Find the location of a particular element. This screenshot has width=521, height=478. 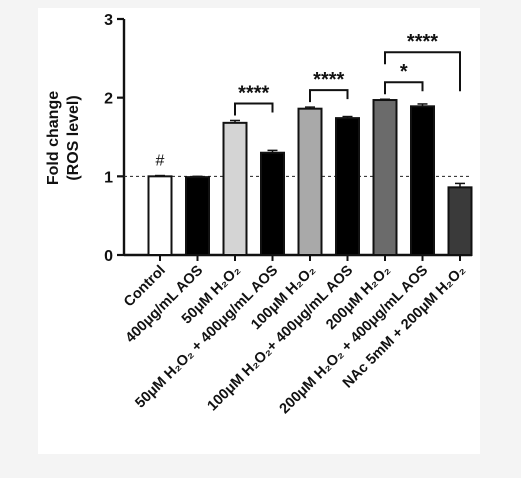

y-tick-label: 1 is located at coordinates (108, 177).